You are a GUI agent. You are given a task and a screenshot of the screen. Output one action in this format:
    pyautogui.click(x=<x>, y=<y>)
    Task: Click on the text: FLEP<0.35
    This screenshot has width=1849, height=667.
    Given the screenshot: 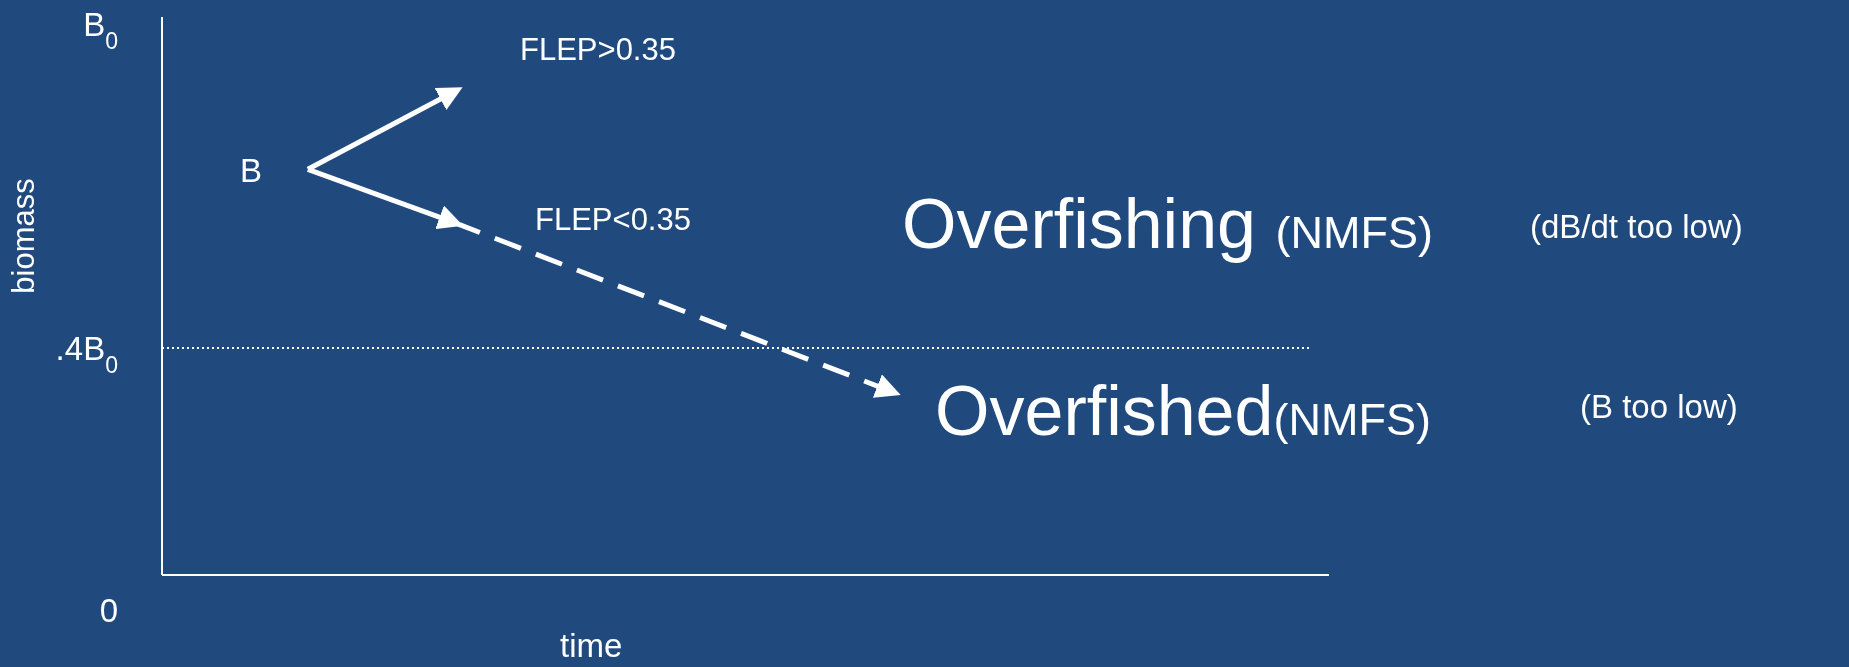 What is the action you would take?
    pyautogui.click(x=613, y=219)
    